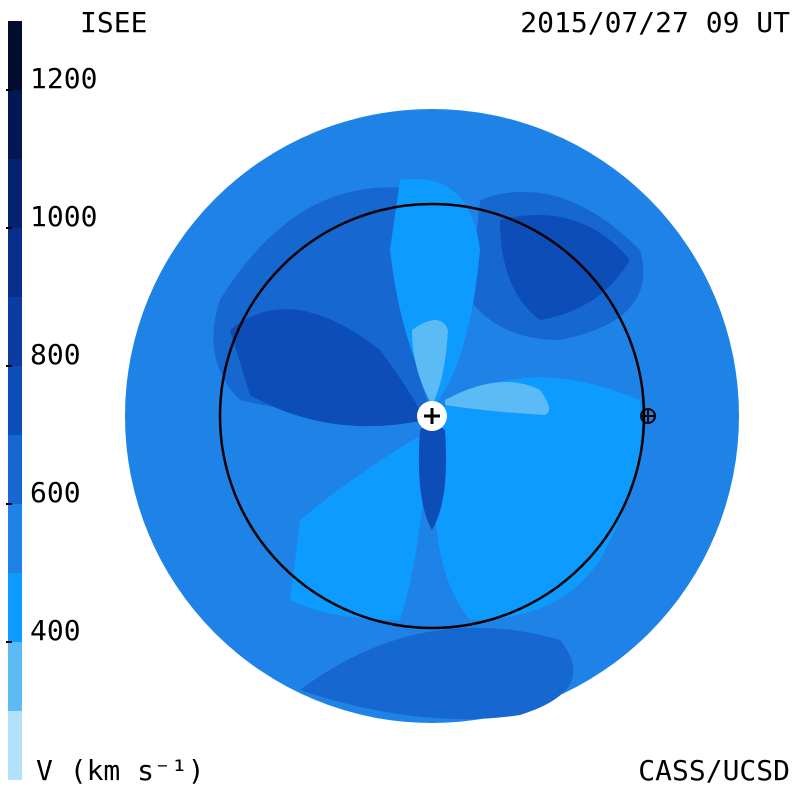 The width and height of the screenshot is (800, 800). What do you see at coordinates (63, 216) in the screenshot?
I see `colorbar-tick-label: 1000` at bounding box center [63, 216].